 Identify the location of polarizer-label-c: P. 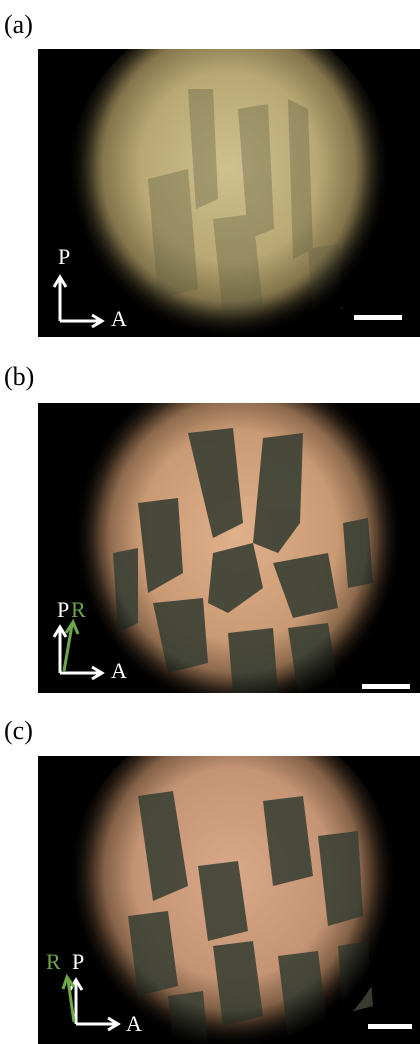
(78, 961).